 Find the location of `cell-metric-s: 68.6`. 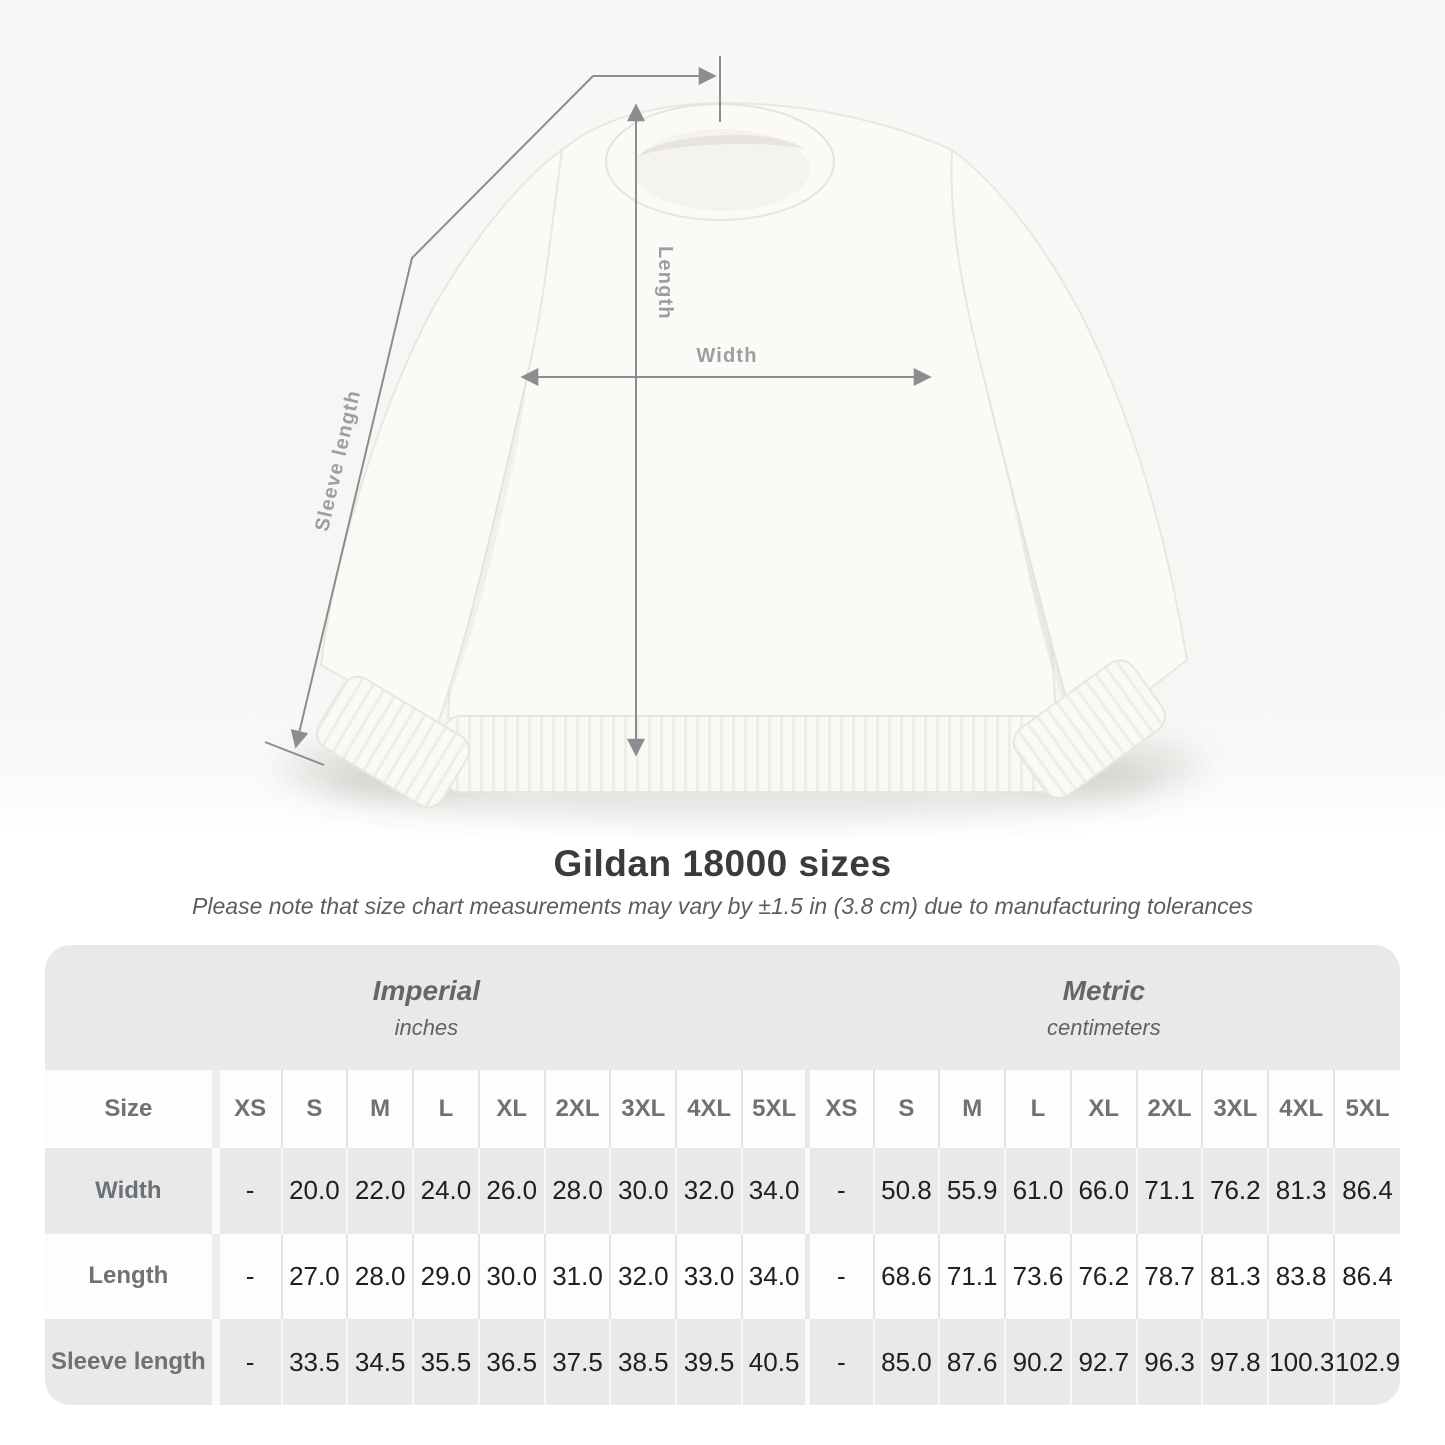

cell-metric-s: 68.6 is located at coordinates (906, 1276).